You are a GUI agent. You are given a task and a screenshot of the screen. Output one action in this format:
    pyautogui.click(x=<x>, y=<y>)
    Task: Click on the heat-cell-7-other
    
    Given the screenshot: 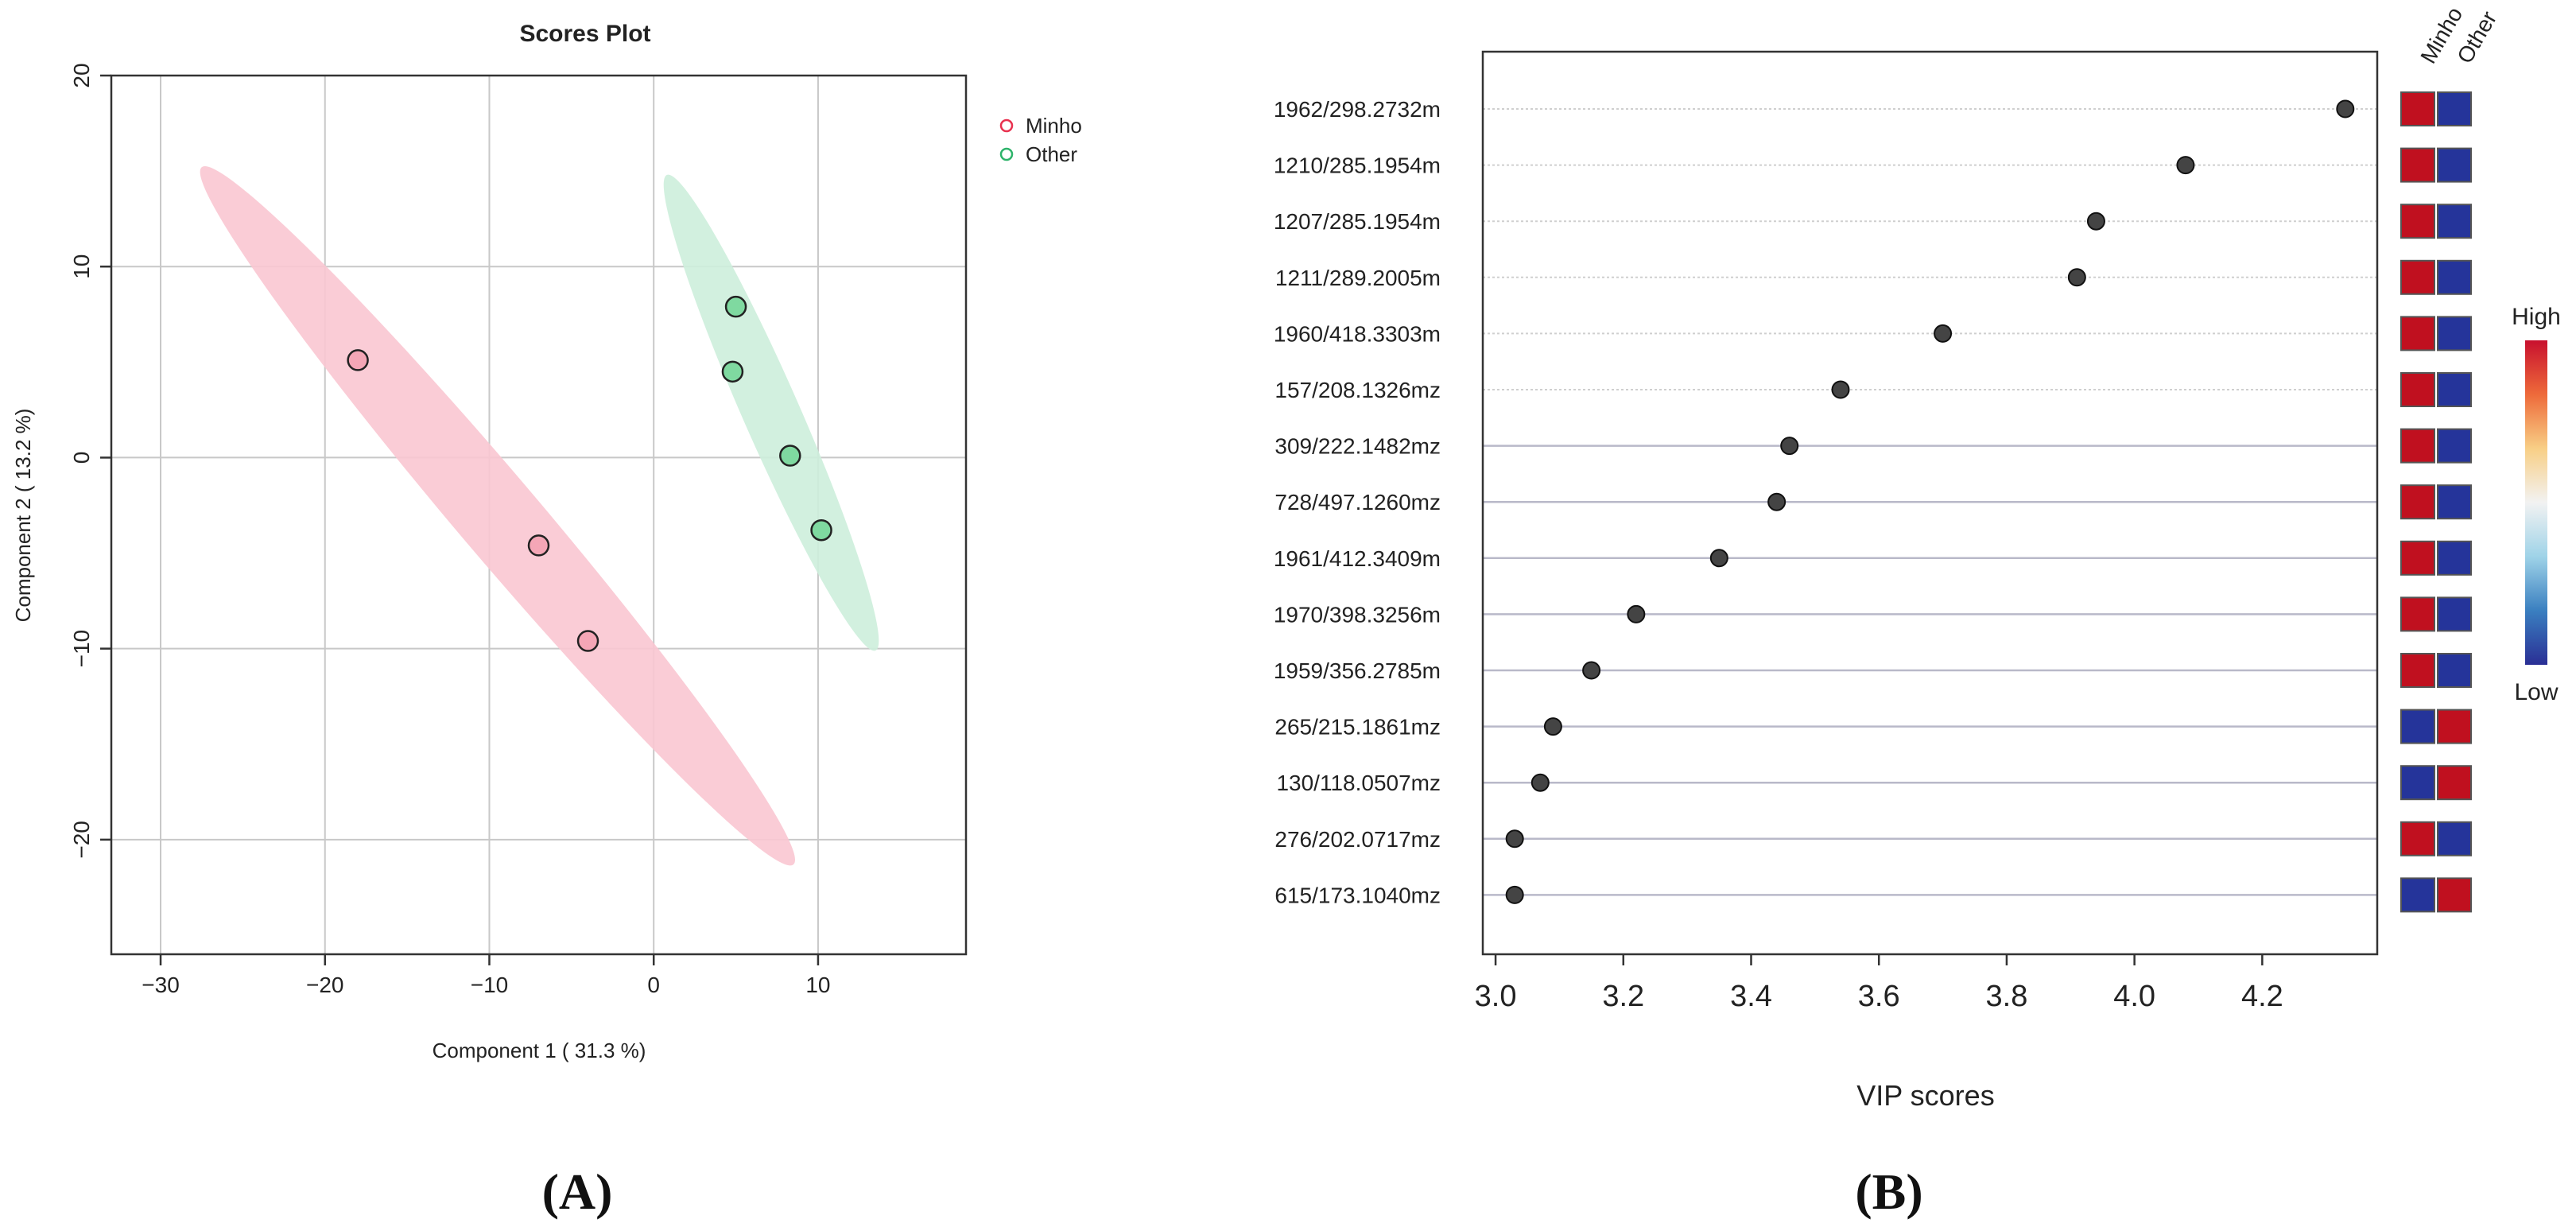 What is the action you would take?
    pyautogui.click(x=2454, y=502)
    